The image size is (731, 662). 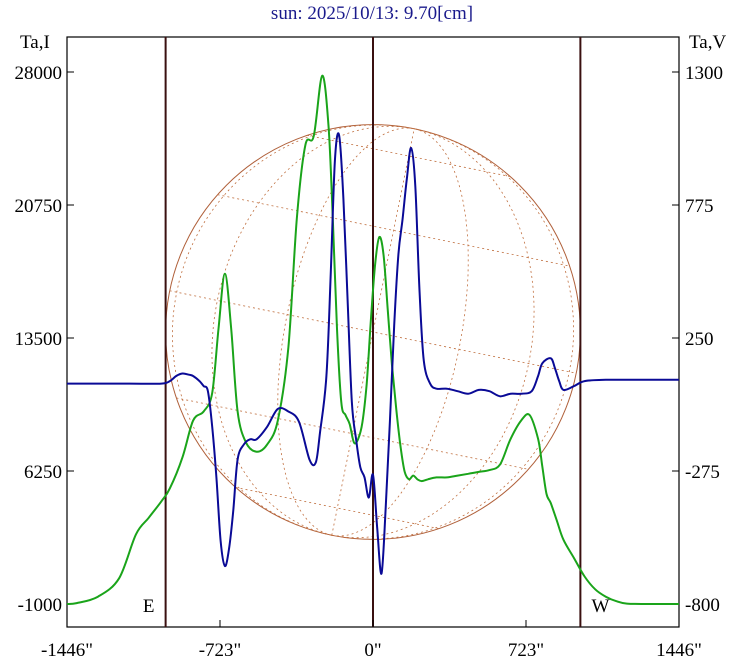 What do you see at coordinates (372, 13) in the screenshot?
I see `chart-title: sun: 2025/10/13: 9.70[cm]` at bounding box center [372, 13].